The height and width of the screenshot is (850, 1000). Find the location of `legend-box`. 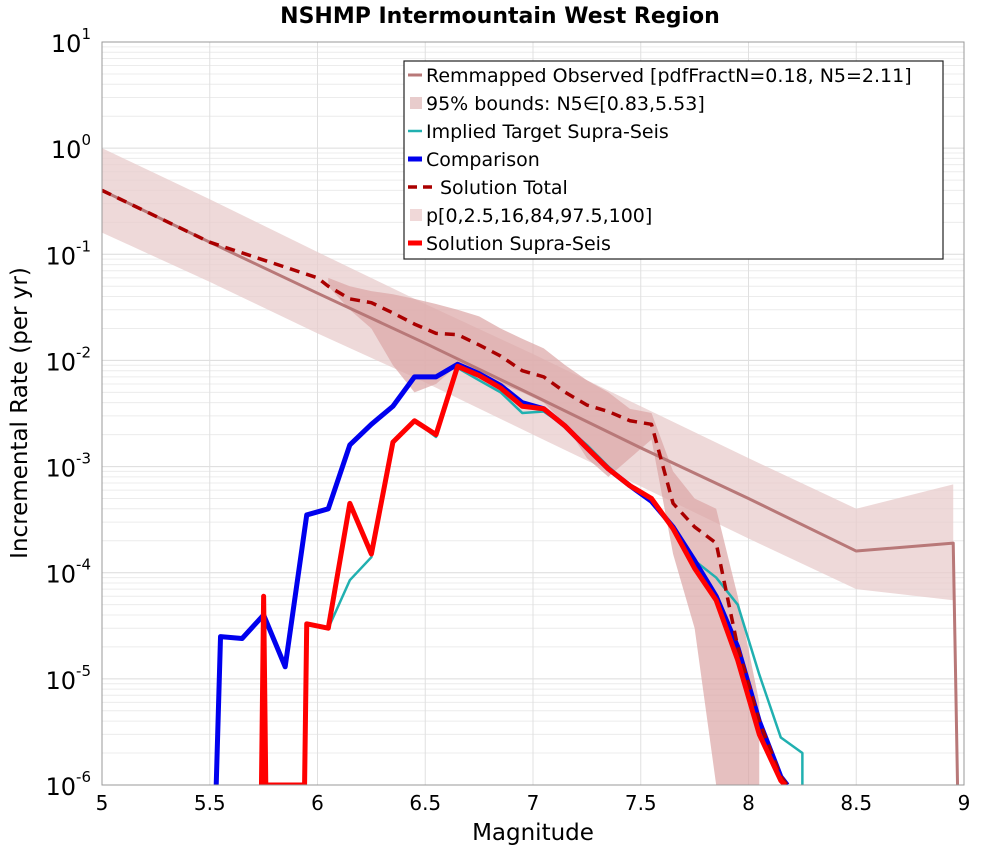

legend-box is located at coordinates (673, 160).